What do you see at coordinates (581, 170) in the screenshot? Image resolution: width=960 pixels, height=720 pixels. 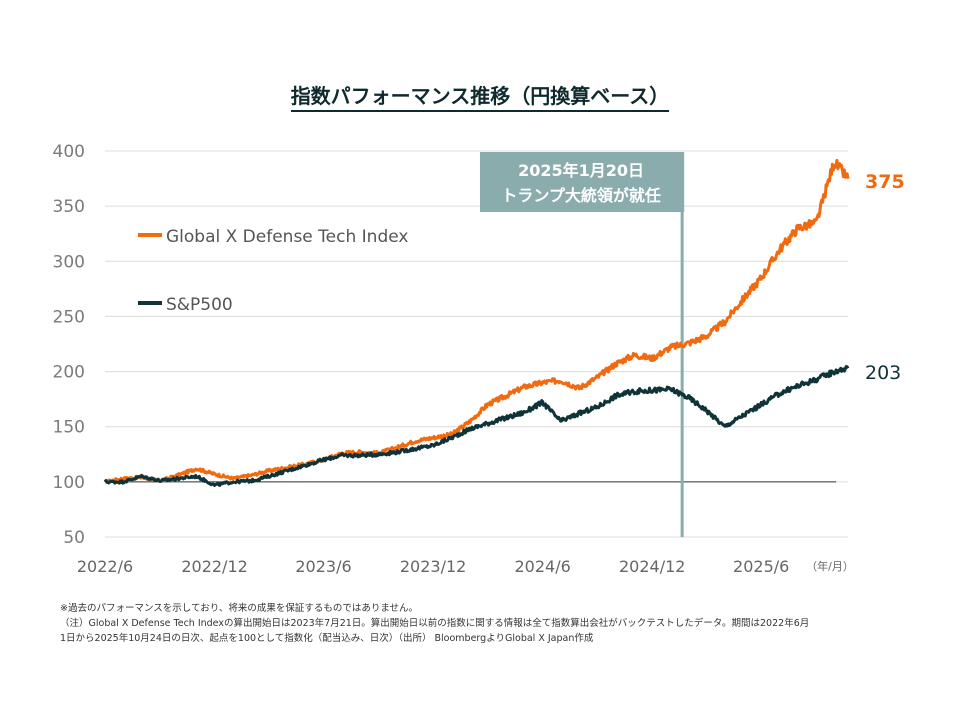 I see `annotation-line1: 2025年1月20日` at bounding box center [581, 170].